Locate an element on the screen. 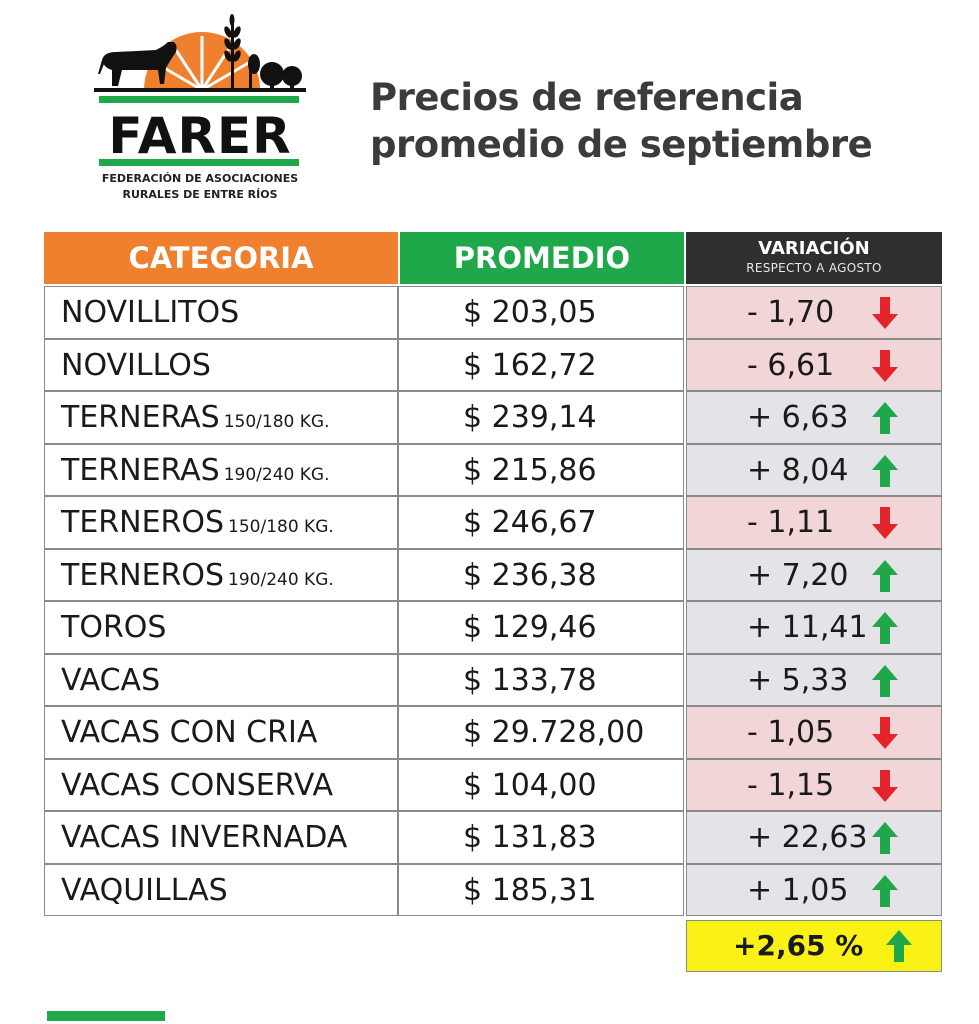 The width and height of the screenshot is (979, 1024). price-value: $ 129,46 is located at coordinates (530, 627).